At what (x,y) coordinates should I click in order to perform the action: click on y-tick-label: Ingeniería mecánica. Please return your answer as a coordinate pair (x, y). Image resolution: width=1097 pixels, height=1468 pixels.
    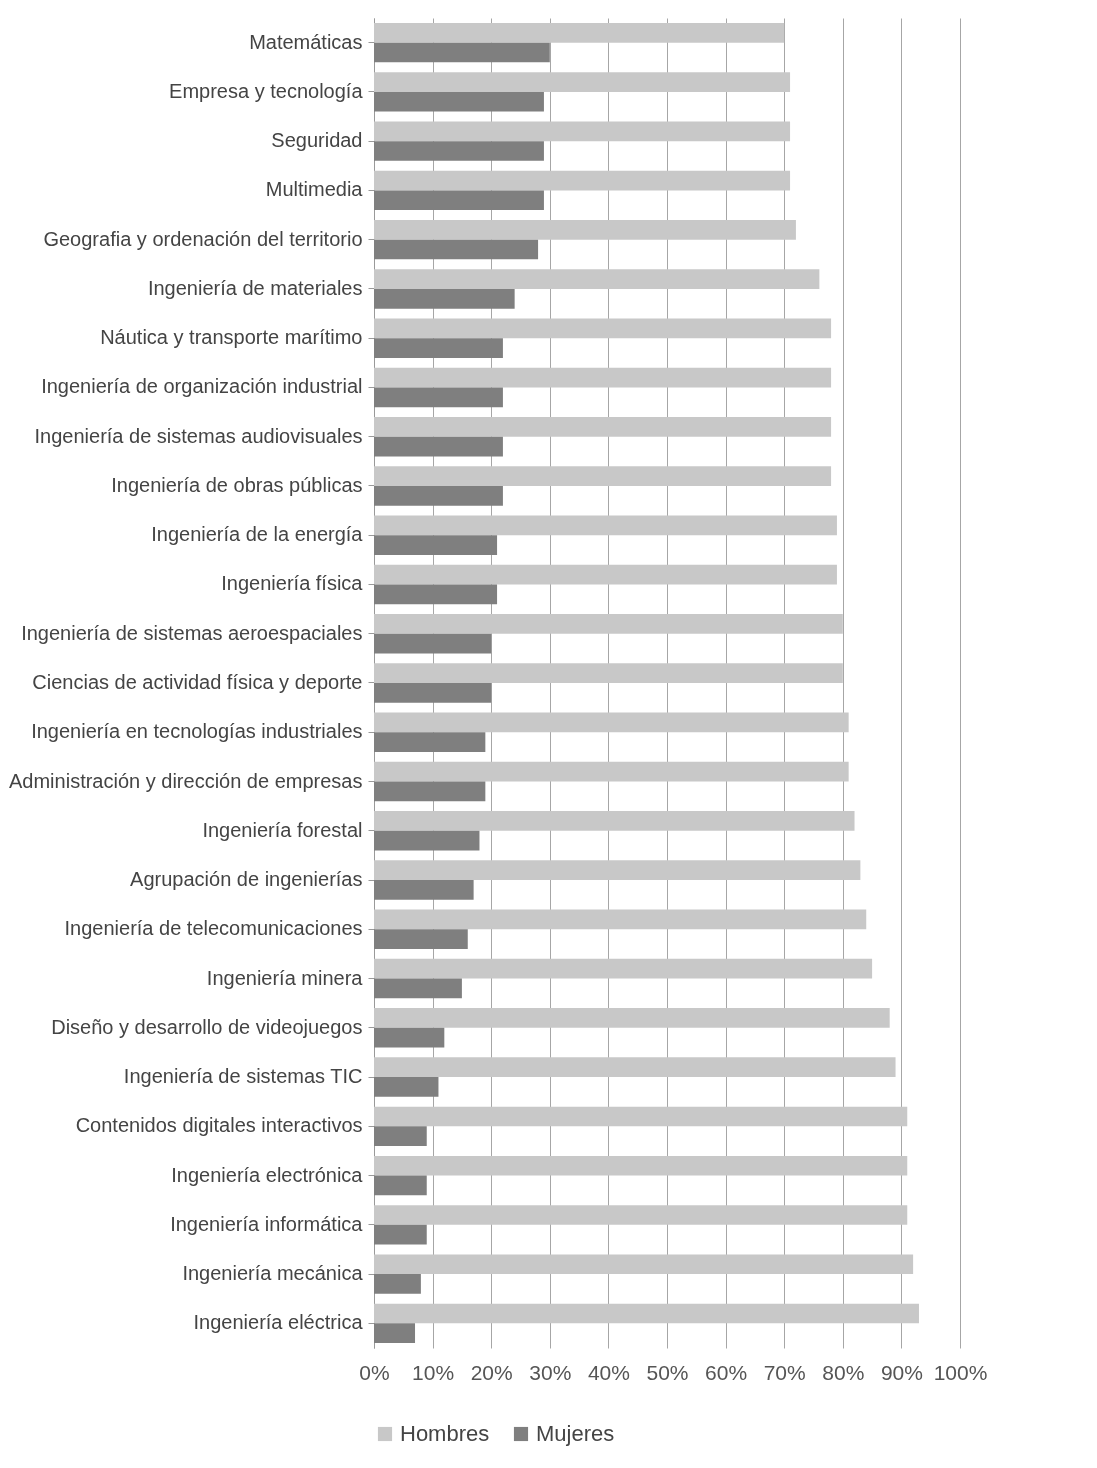
    Looking at the image, I should click on (273, 1273).